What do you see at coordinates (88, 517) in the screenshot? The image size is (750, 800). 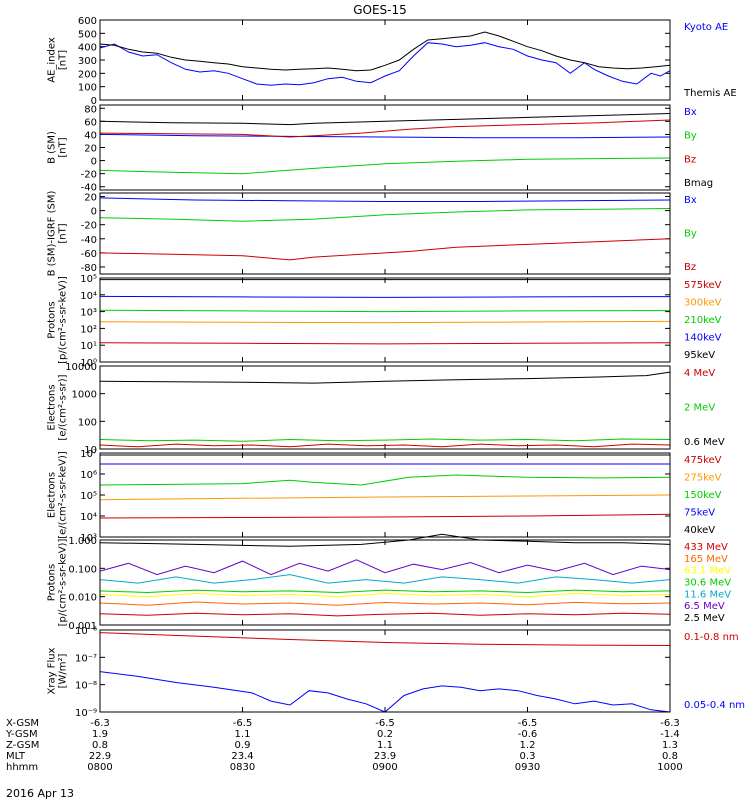 I see `y-tick-label: 10⁴` at bounding box center [88, 517].